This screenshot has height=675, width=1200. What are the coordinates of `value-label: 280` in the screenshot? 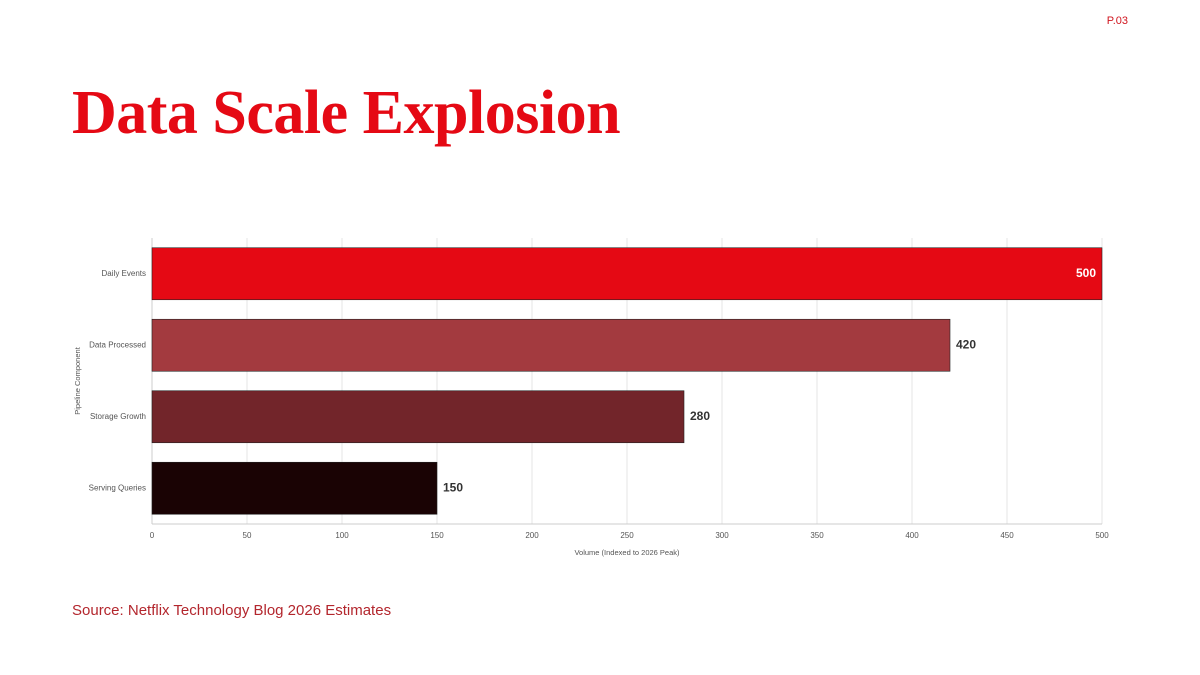 It's located at (700, 416).